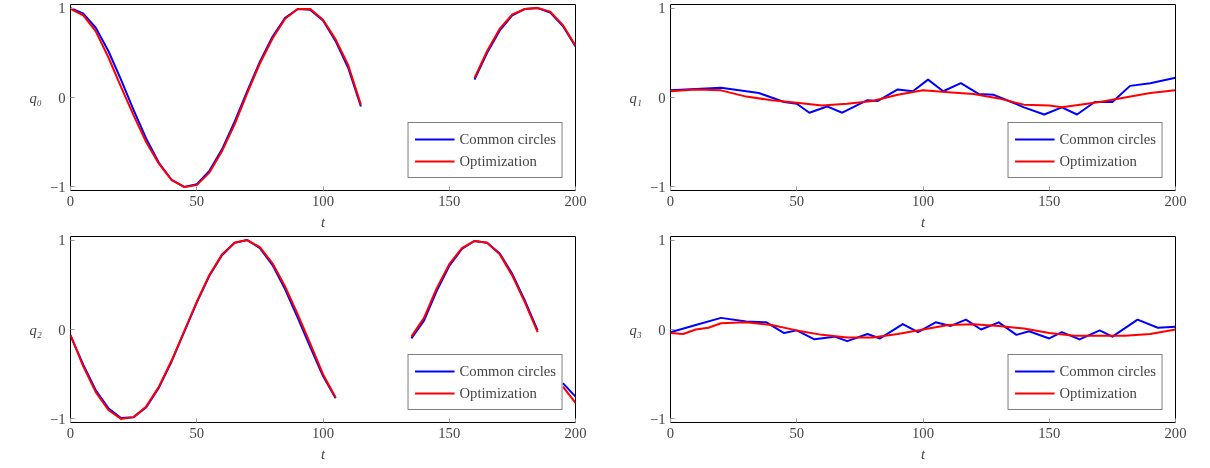 Image resolution: width=1210 pixels, height=468 pixels. Describe the element at coordinates (35, 329) in the screenshot. I see `y-axis-title: q₂` at that location.